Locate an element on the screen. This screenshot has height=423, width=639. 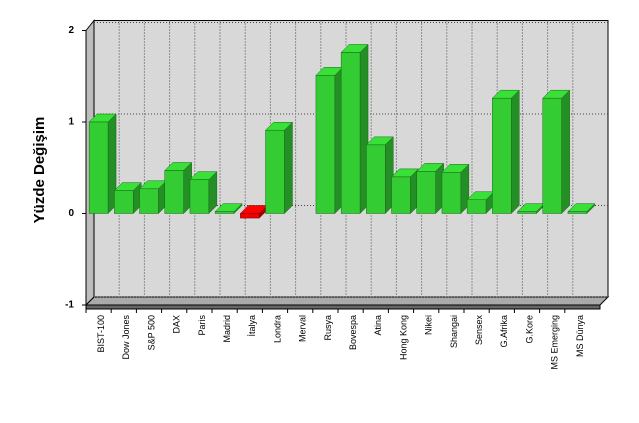
x-tick-label: MS Dünya is located at coordinates (580, 336).